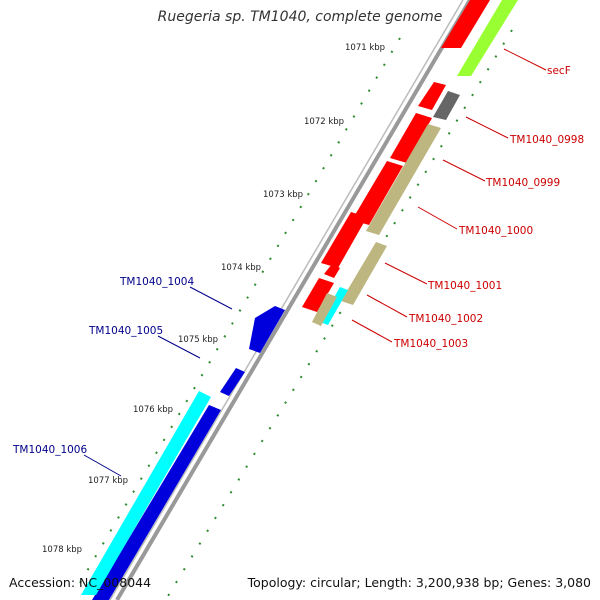  What do you see at coordinates (153, 410) in the screenshot?
I see `tick-label-1076: 1076 kbp` at bounding box center [153, 410].